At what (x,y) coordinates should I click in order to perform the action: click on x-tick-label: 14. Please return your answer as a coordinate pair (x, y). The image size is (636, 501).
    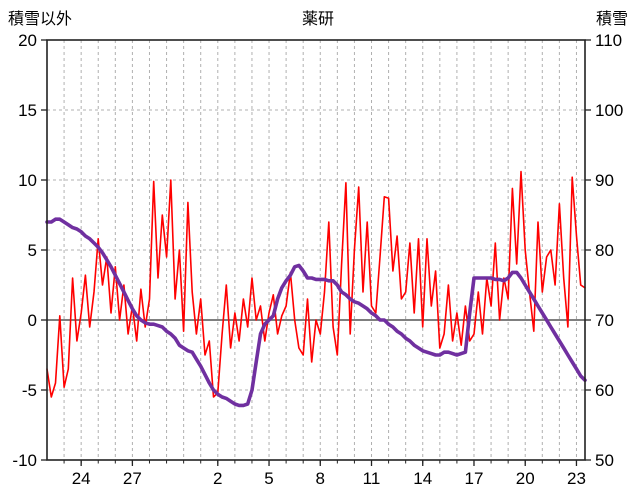
    Looking at the image, I should click on (422, 478).